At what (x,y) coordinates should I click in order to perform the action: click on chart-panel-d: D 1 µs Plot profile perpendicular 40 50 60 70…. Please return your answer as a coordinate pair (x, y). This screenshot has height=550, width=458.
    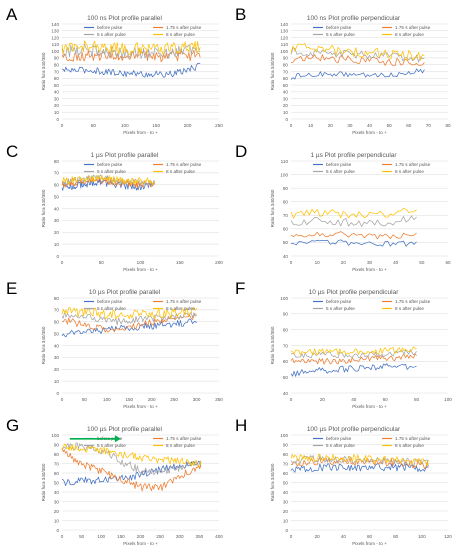
    Looking at the image, I should click on (343, 207).